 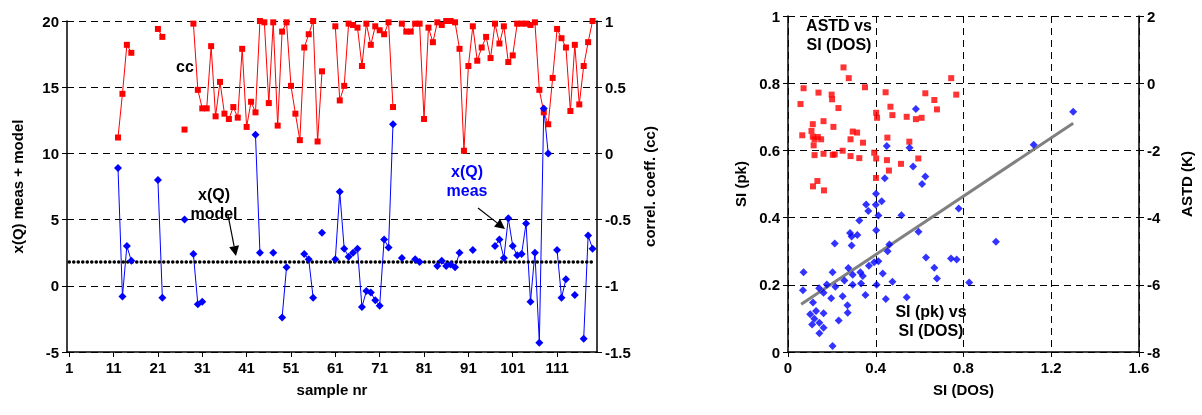 I want to click on series-label: cc, so click(x=185, y=66).